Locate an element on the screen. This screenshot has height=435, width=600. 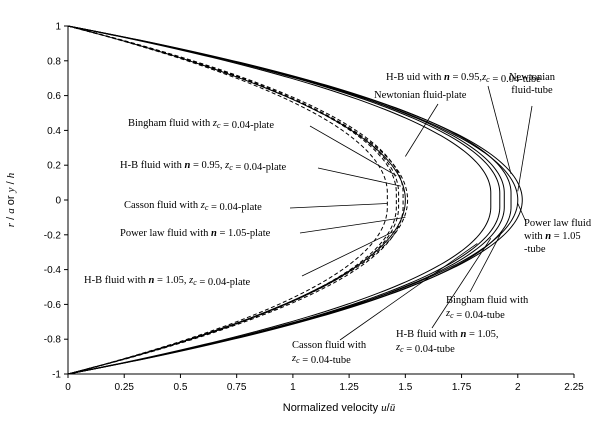
annotation-casson-tube: Casson fluid with zc = 0.04-tube is located at coordinates (384, 304).